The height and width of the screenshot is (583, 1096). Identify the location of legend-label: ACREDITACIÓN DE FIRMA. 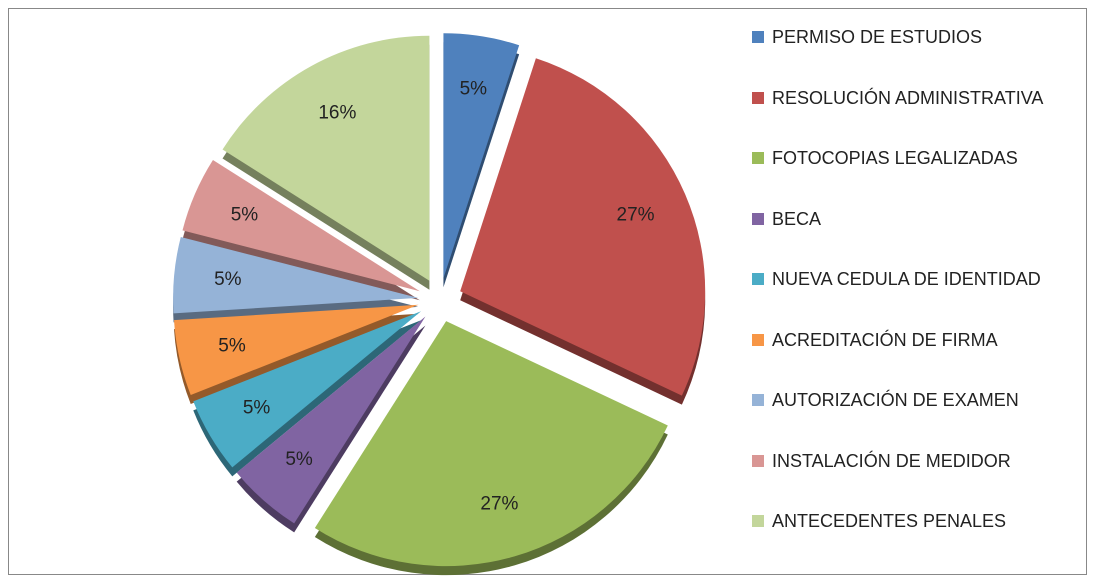
(885, 339).